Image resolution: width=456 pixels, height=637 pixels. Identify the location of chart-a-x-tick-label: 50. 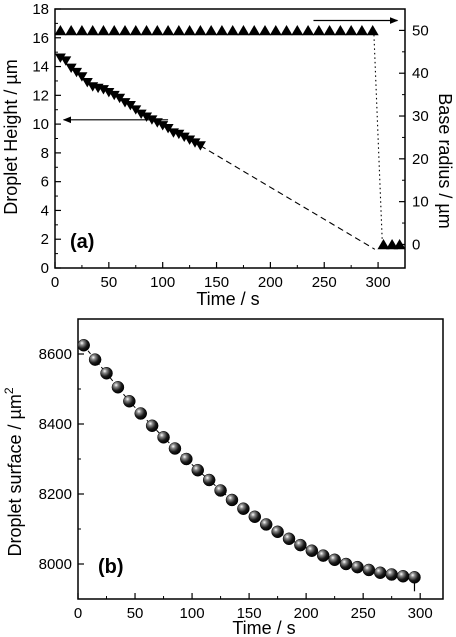
(109, 282).